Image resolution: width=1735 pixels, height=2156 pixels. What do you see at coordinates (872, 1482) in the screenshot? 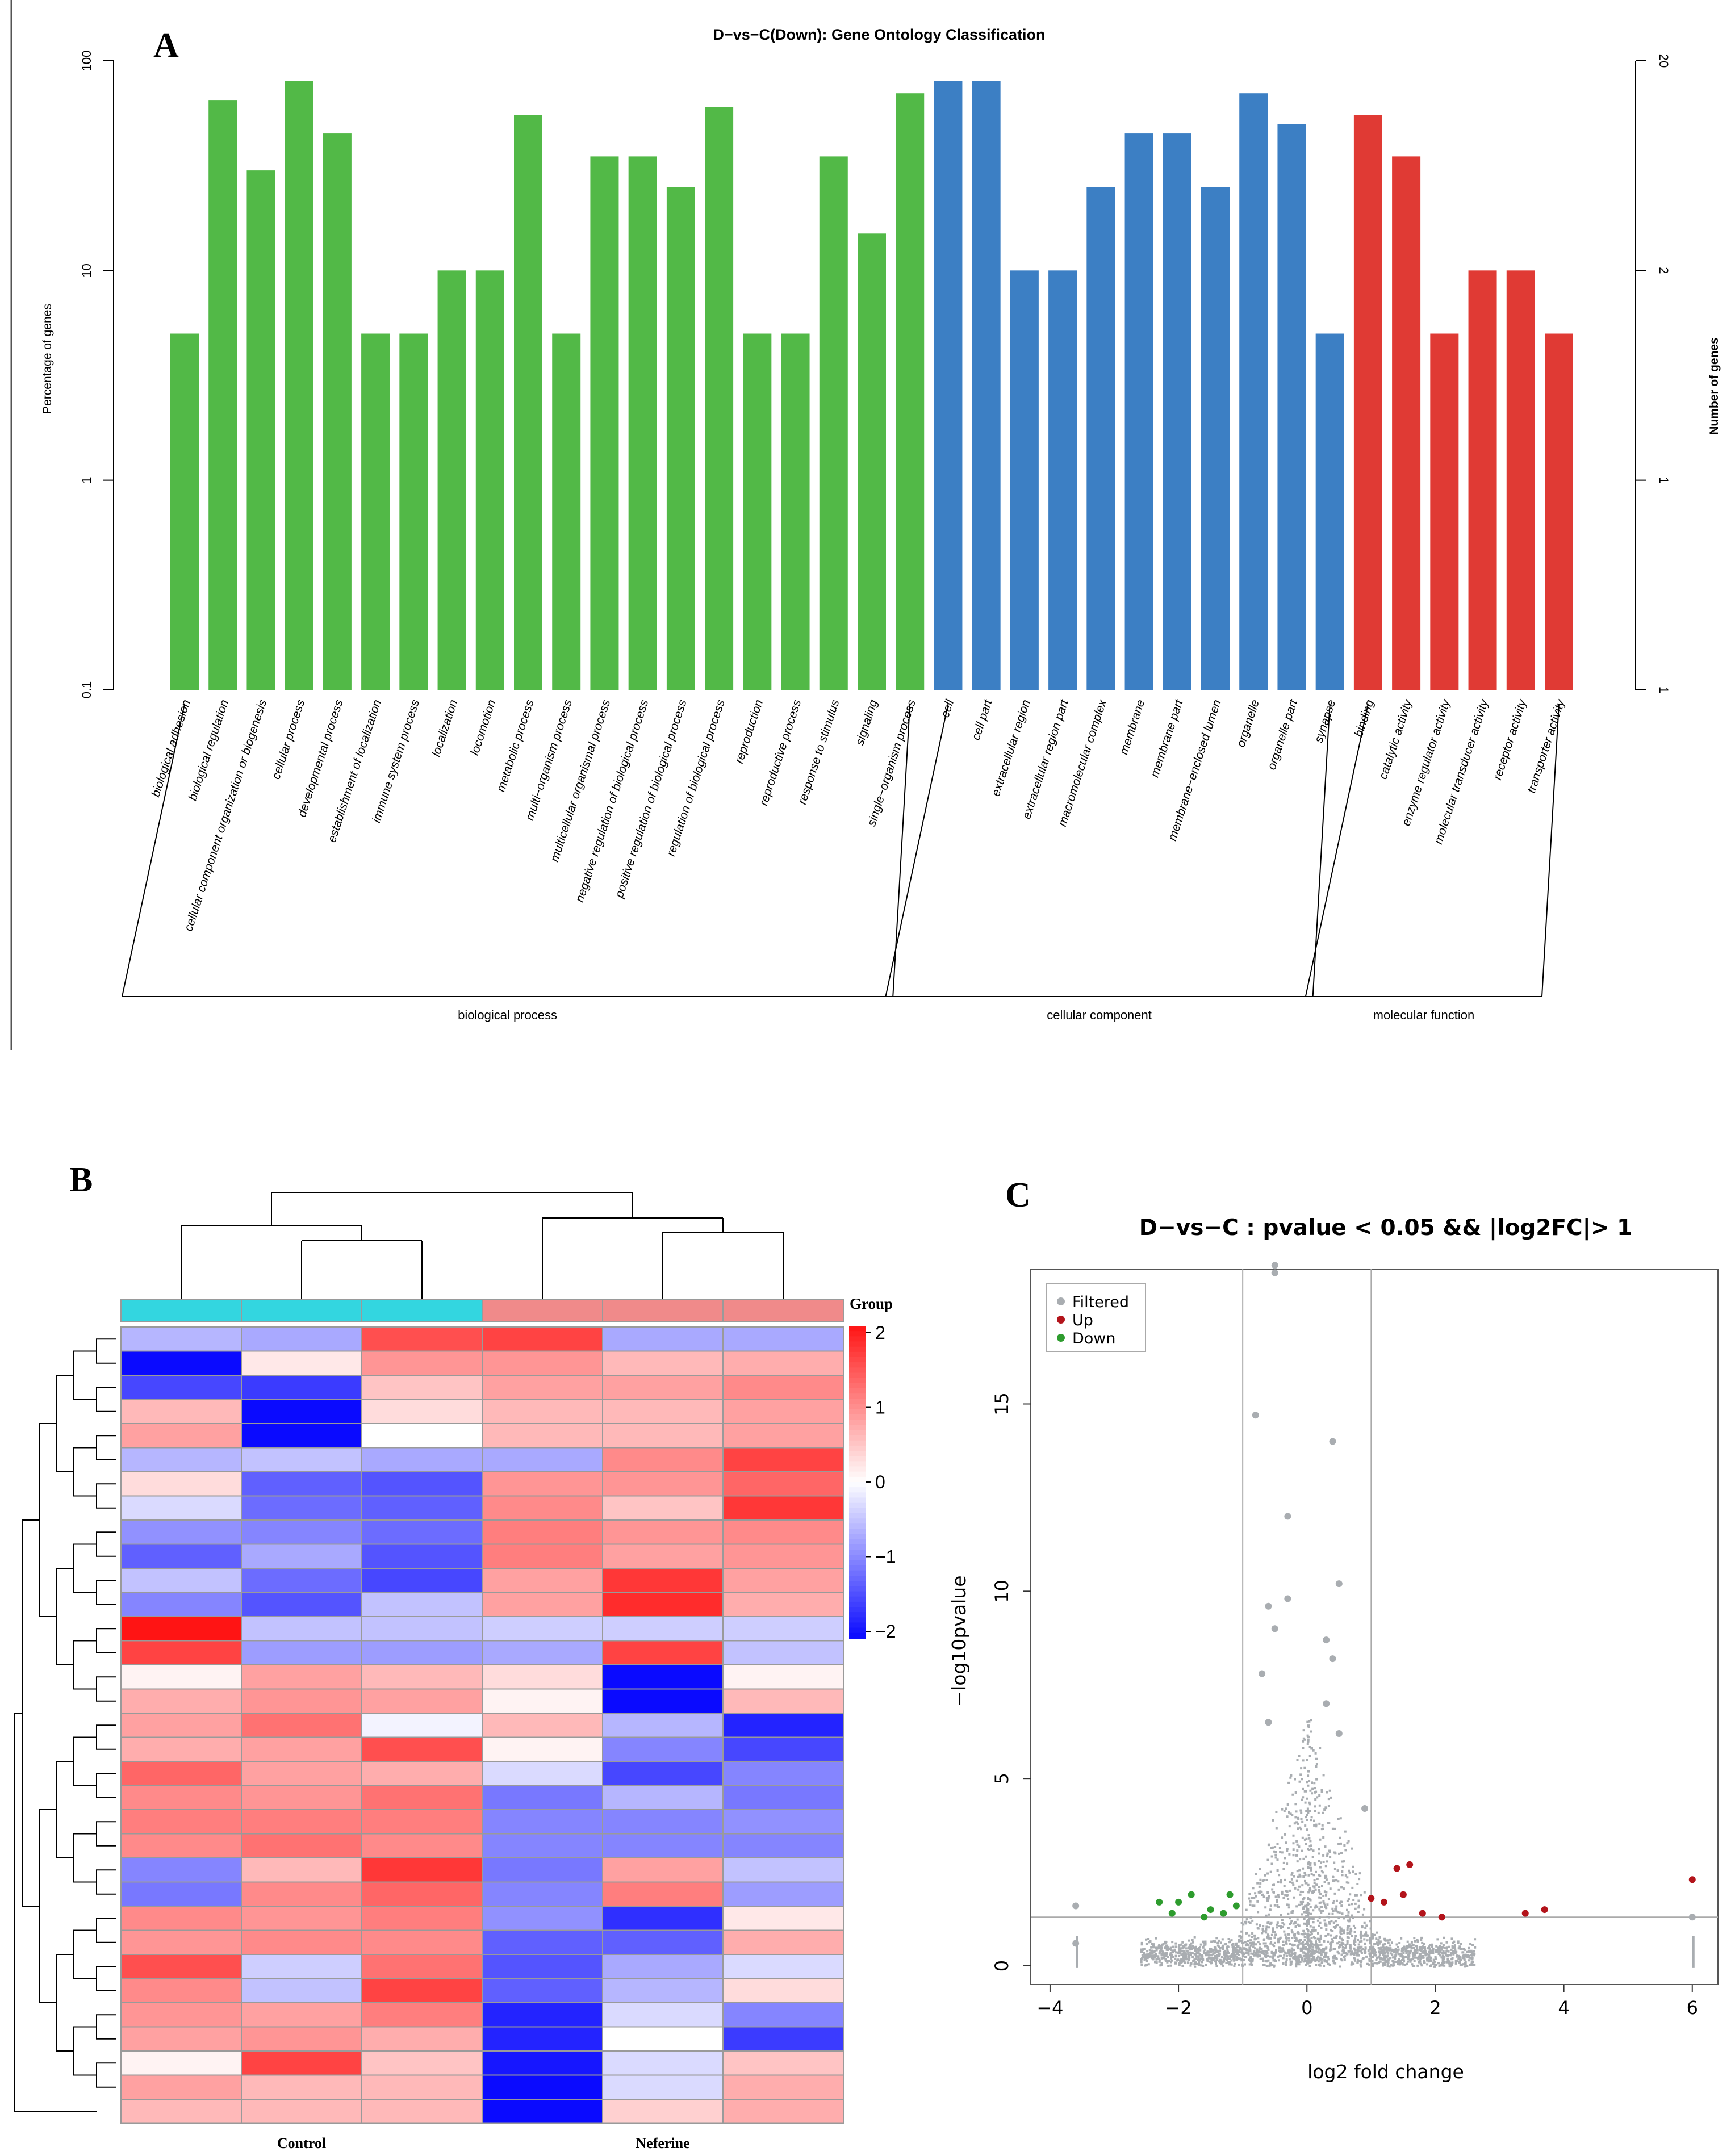
I see `heatmap-colorbar: 2 1 0 −1 −2` at bounding box center [872, 1482].